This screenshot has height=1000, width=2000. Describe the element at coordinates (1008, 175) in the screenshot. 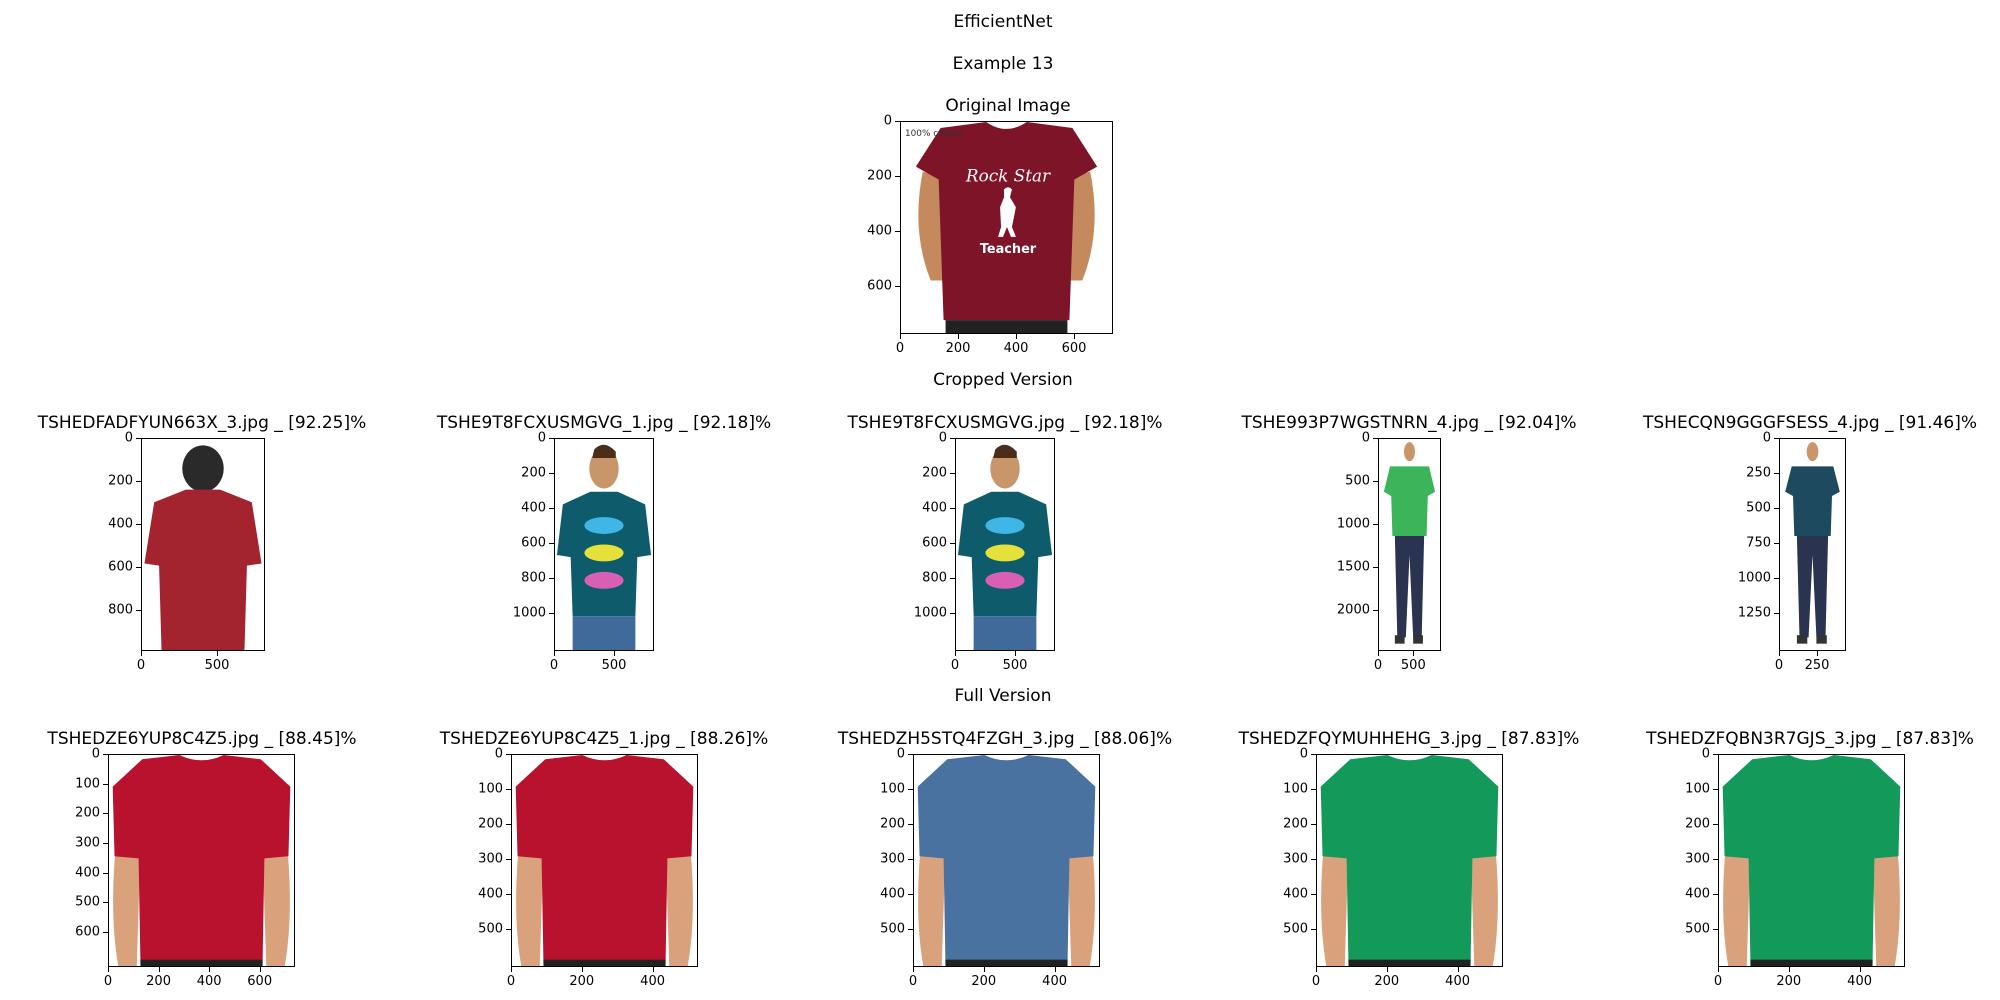

I see `rock-star-text: Rock Star` at that location.